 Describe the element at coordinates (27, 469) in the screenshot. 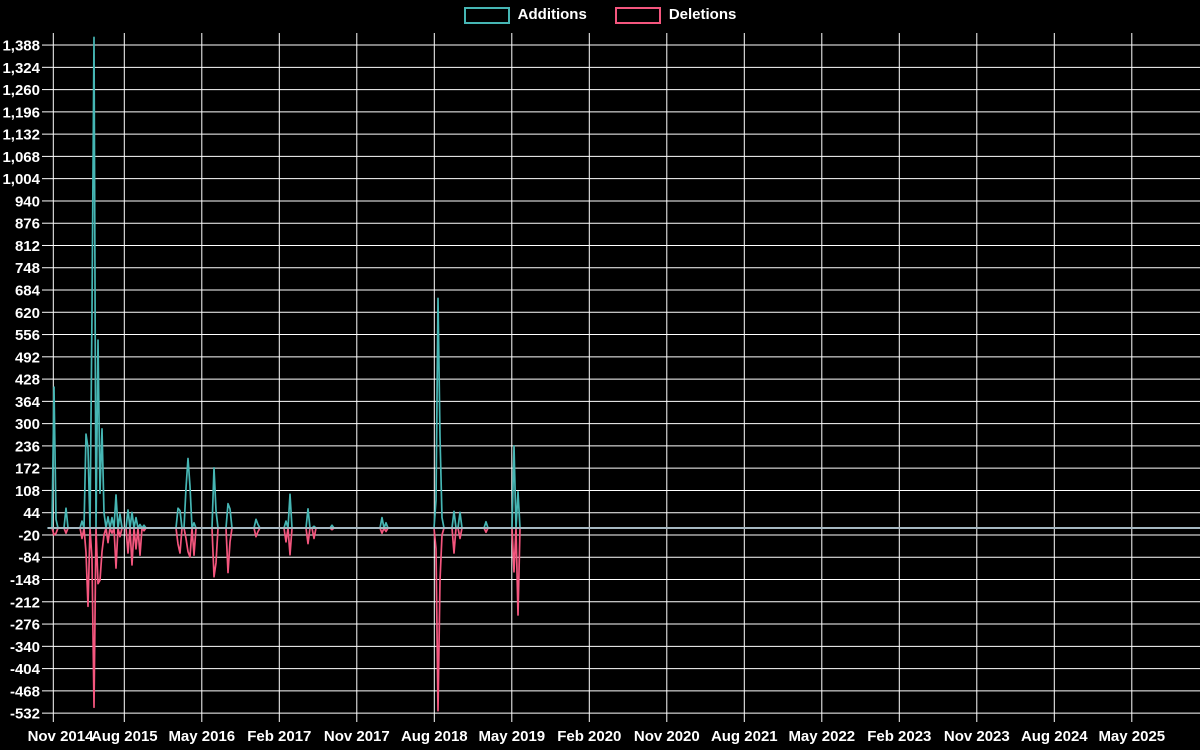

I see `svg-text: 172` at that location.